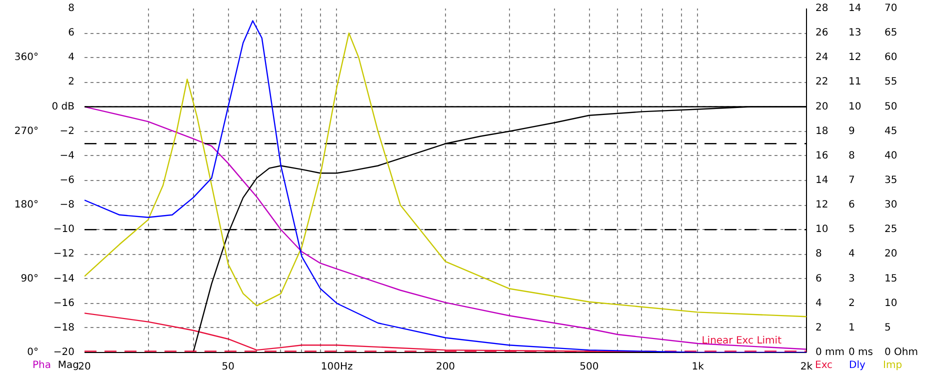 This screenshot has width=928, height=375. Describe the element at coordinates (64, 328) in the screenshot. I see `y-tick-label: −18` at that location.